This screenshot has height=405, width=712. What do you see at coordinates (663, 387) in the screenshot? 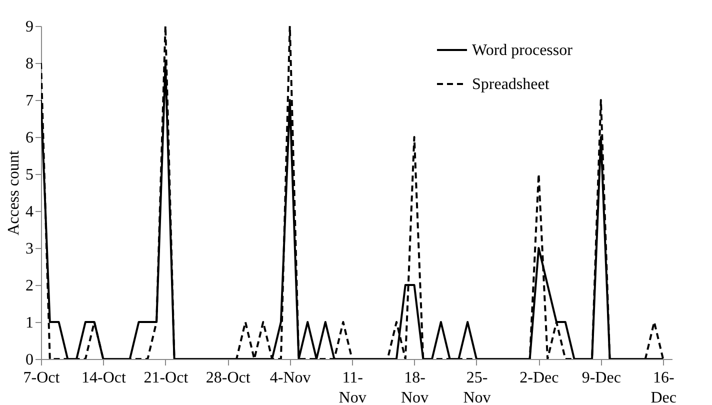
I see `x-tick-label: 16-Dec` at bounding box center [663, 387].